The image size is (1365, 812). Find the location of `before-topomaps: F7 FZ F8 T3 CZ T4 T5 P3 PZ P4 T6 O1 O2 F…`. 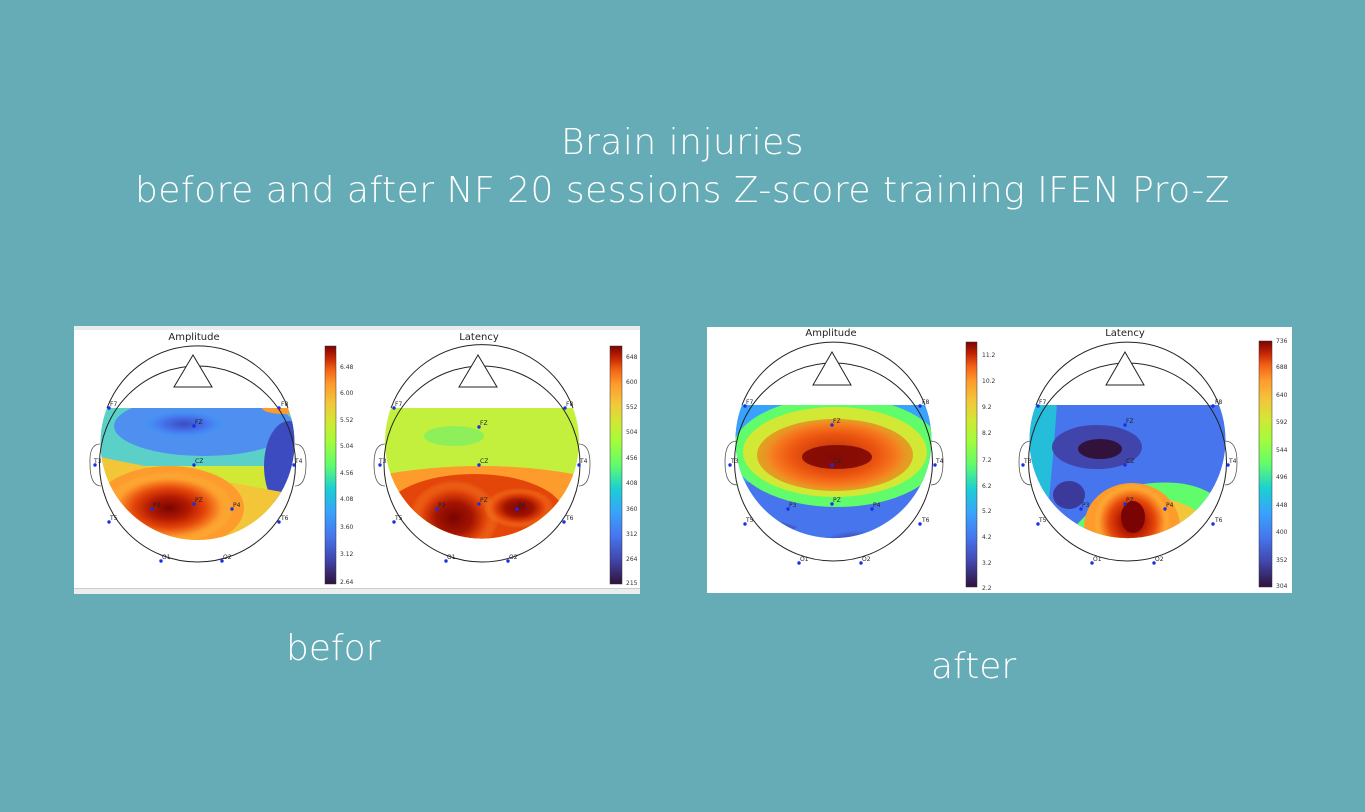

before-topomaps: F7 FZ F8 T3 CZ T4 T5 P3 PZ P4 T6 O1 O2 F… is located at coordinates (356, 464).